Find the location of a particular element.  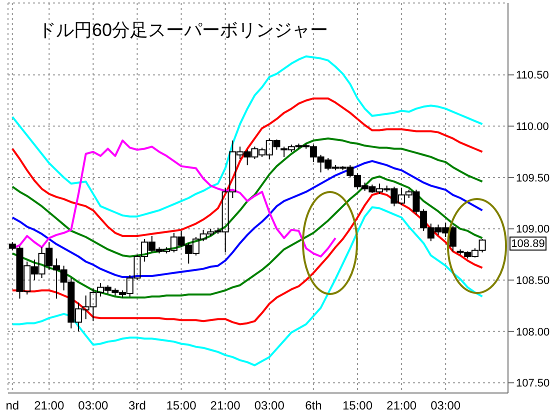

y-tick-label: 110.50 is located at coordinates (532, 76).